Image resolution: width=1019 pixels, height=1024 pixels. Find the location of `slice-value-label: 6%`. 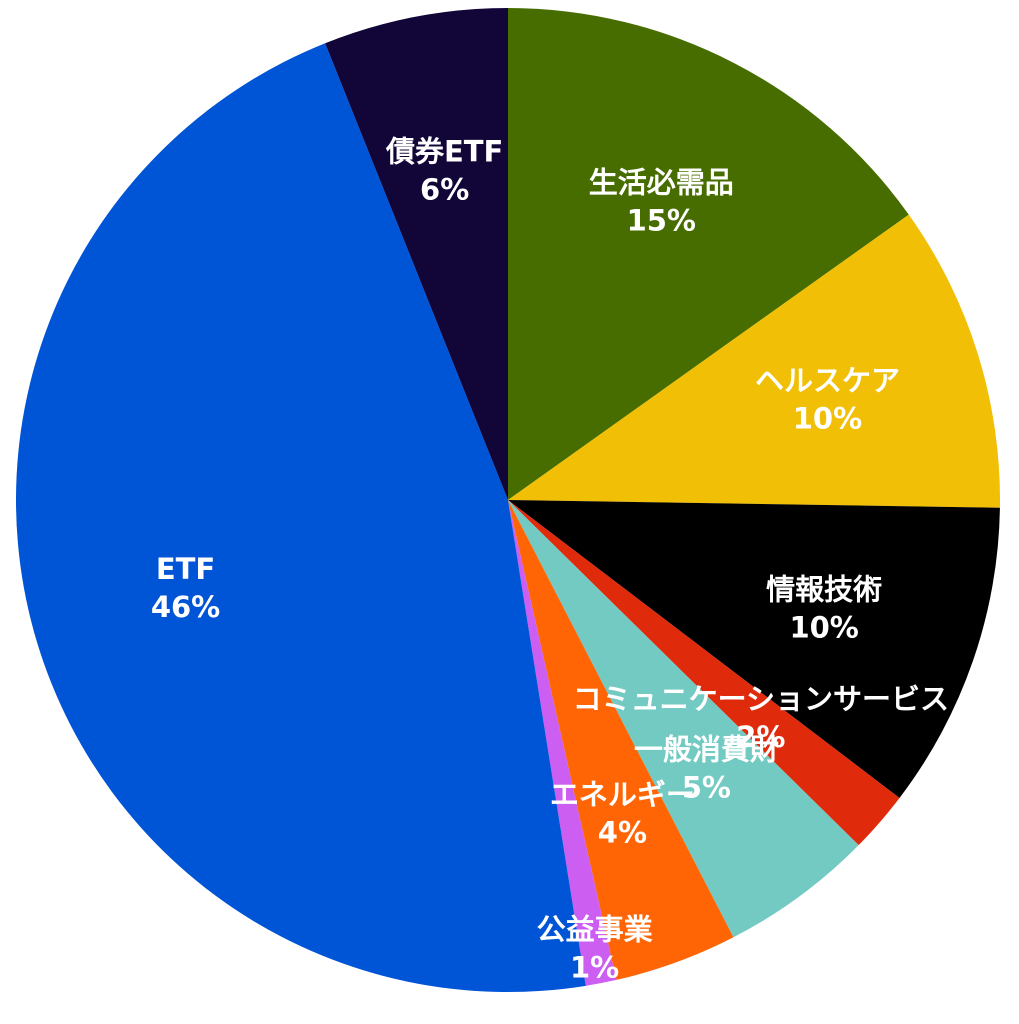

slice-value-label: 6% is located at coordinates (444, 189).